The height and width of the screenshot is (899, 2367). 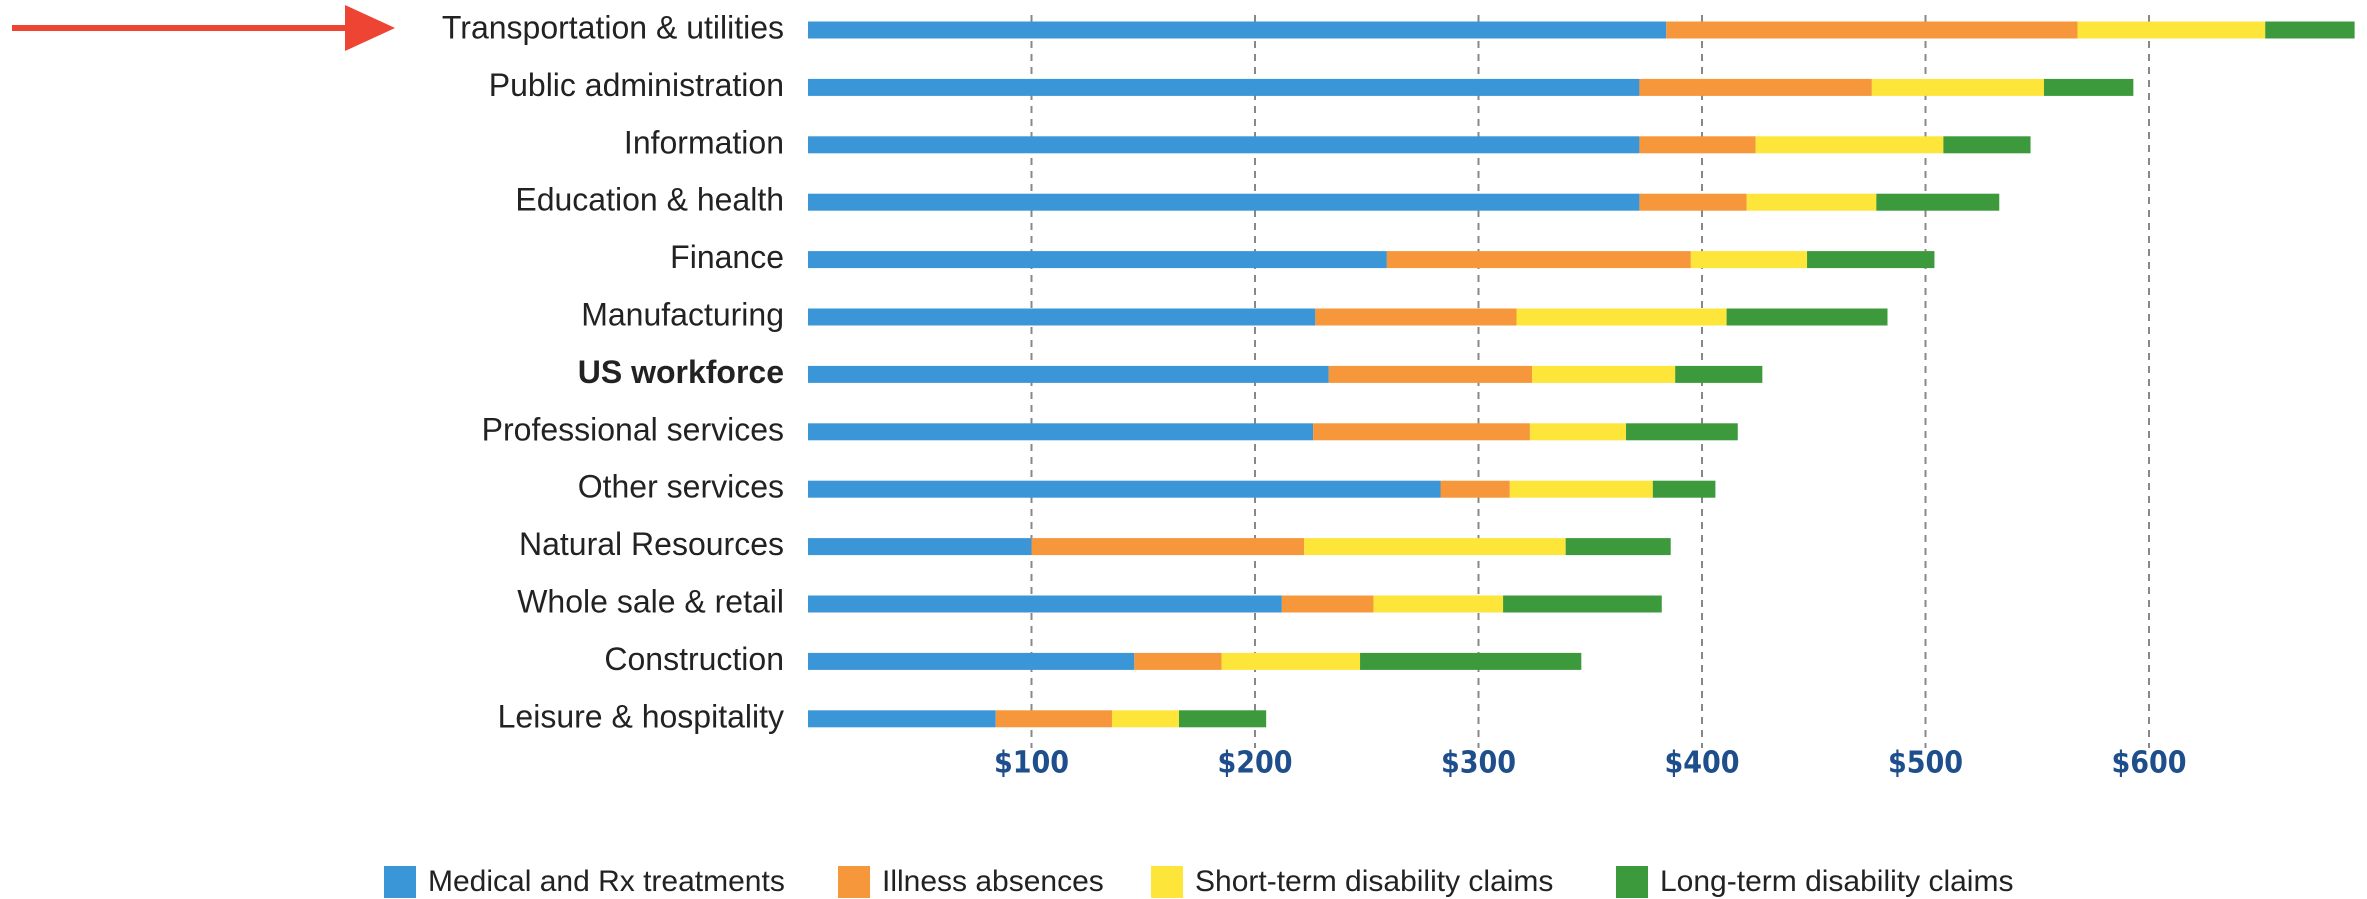 I want to click on y-tick-label: Finance, so click(x=727, y=257).